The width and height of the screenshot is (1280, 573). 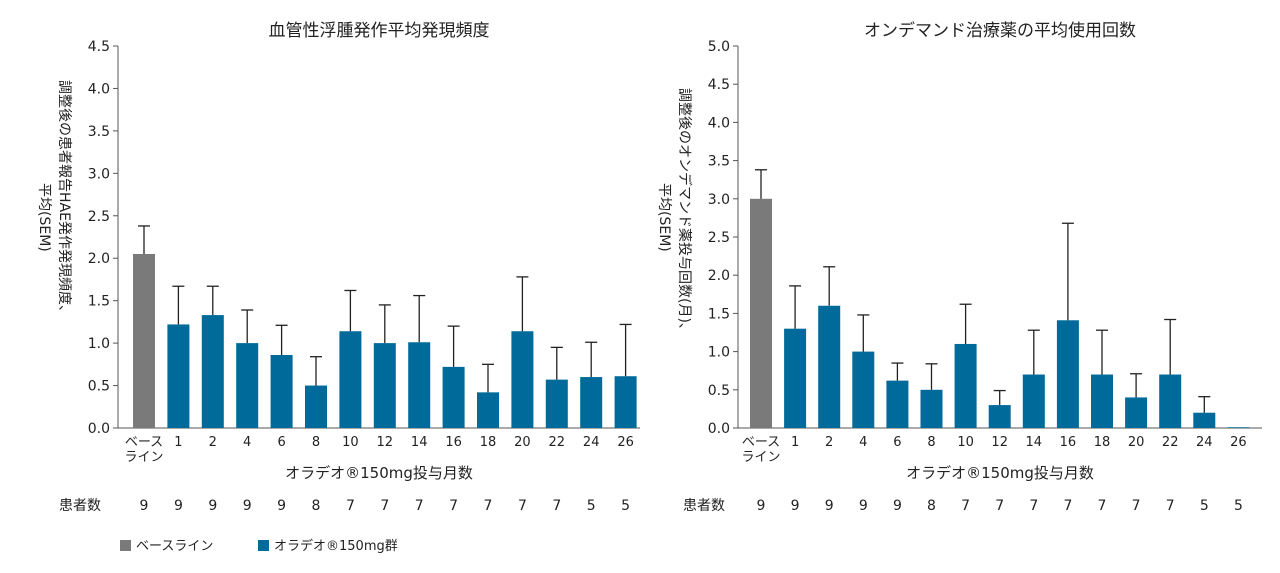 What do you see at coordinates (99, 259) in the screenshot?
I see `chart1-y-tick-label: 2.0` at bounding box center [99, 259].